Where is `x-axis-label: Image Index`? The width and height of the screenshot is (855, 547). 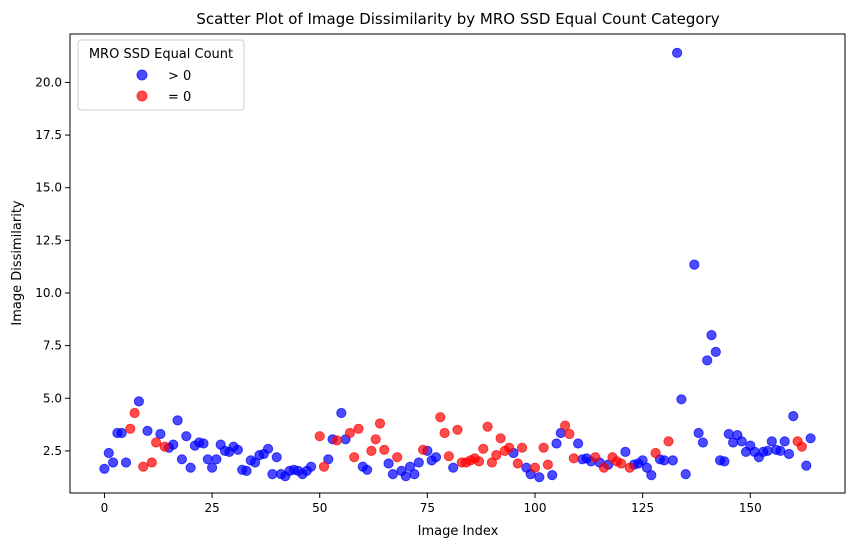 x-axis-label: Image Index is located at coordinates (458, 531).